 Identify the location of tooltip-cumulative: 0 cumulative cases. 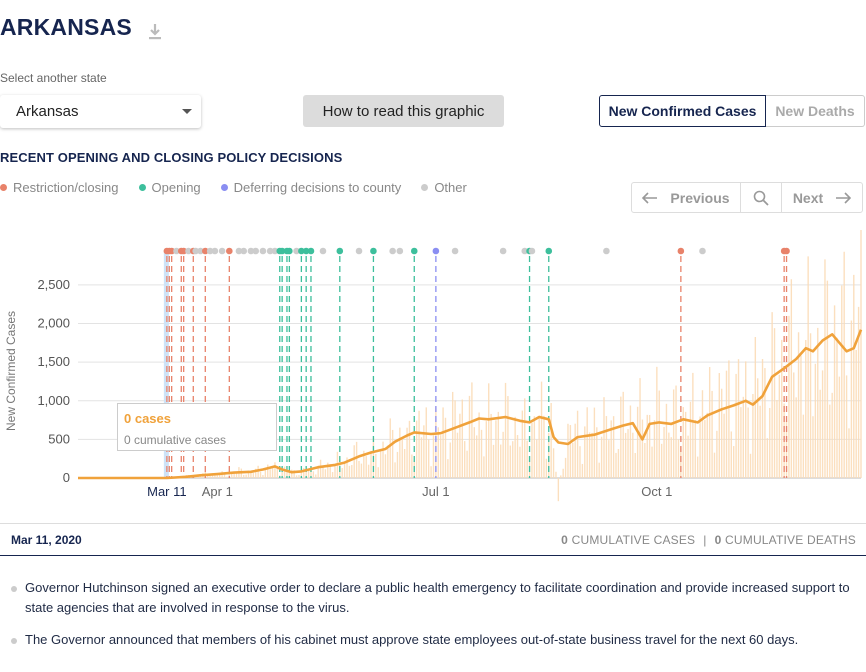
(175, 440).